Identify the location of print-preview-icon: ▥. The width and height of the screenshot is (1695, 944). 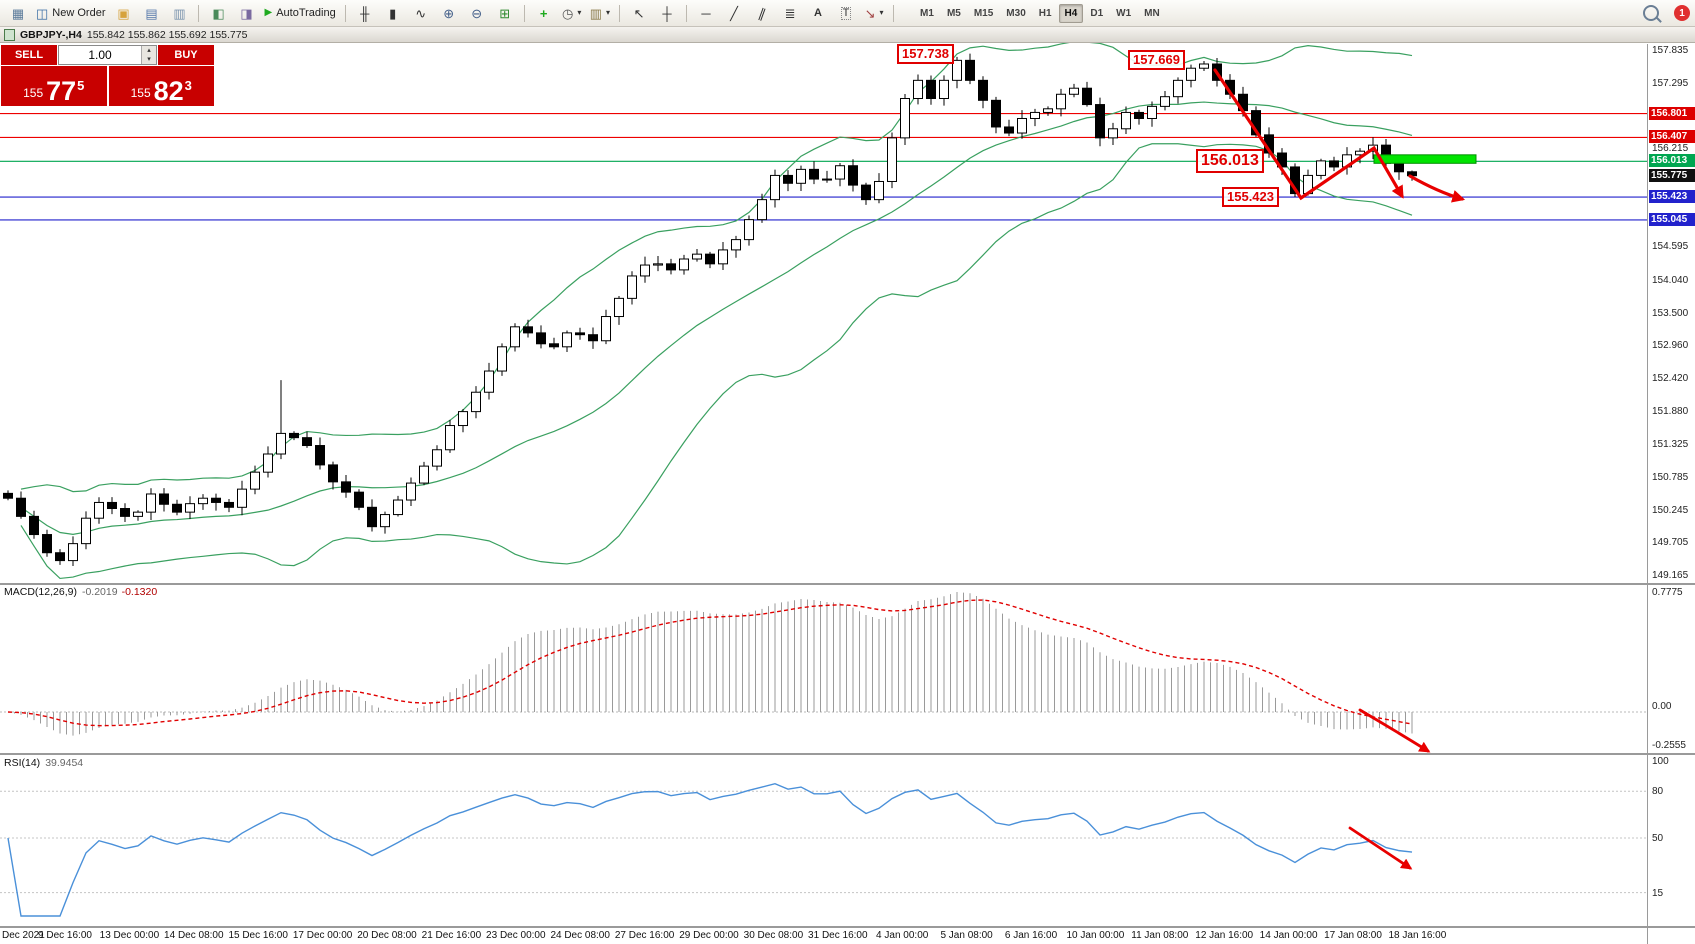
(179, 13).